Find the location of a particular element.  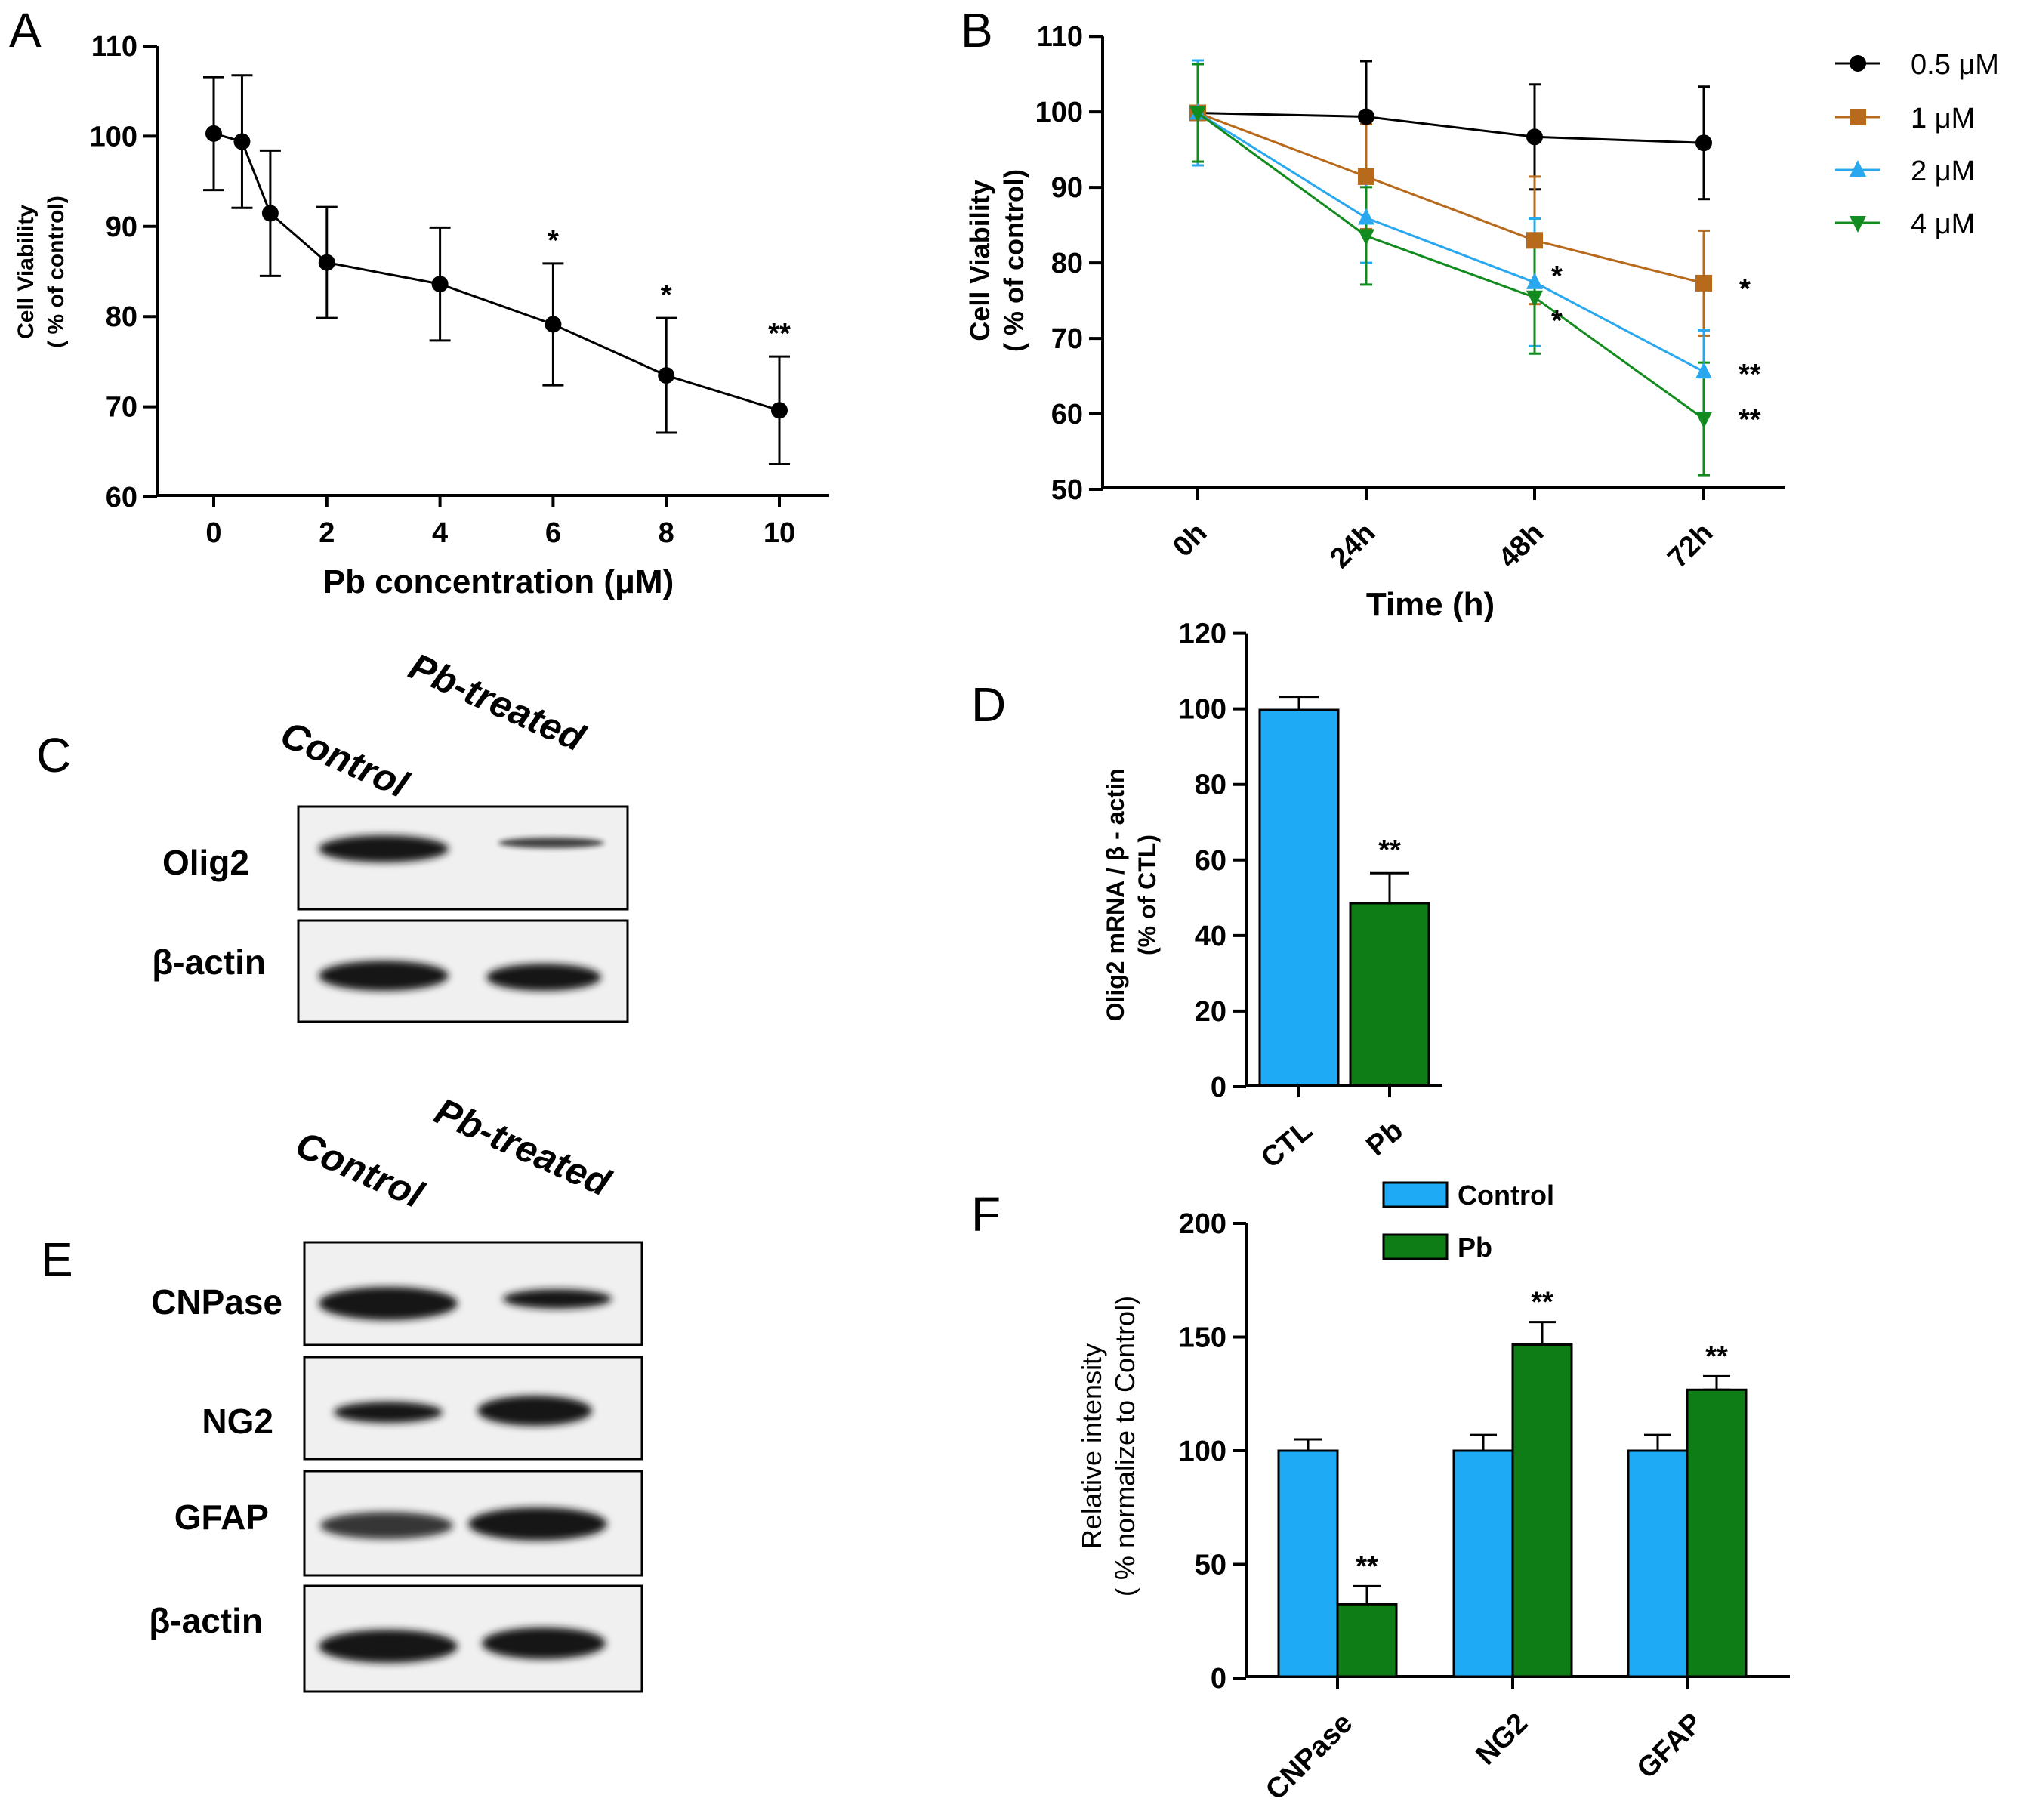

chart-f-ytick-label-2: 100 is located at coordinates (1202, 1451).